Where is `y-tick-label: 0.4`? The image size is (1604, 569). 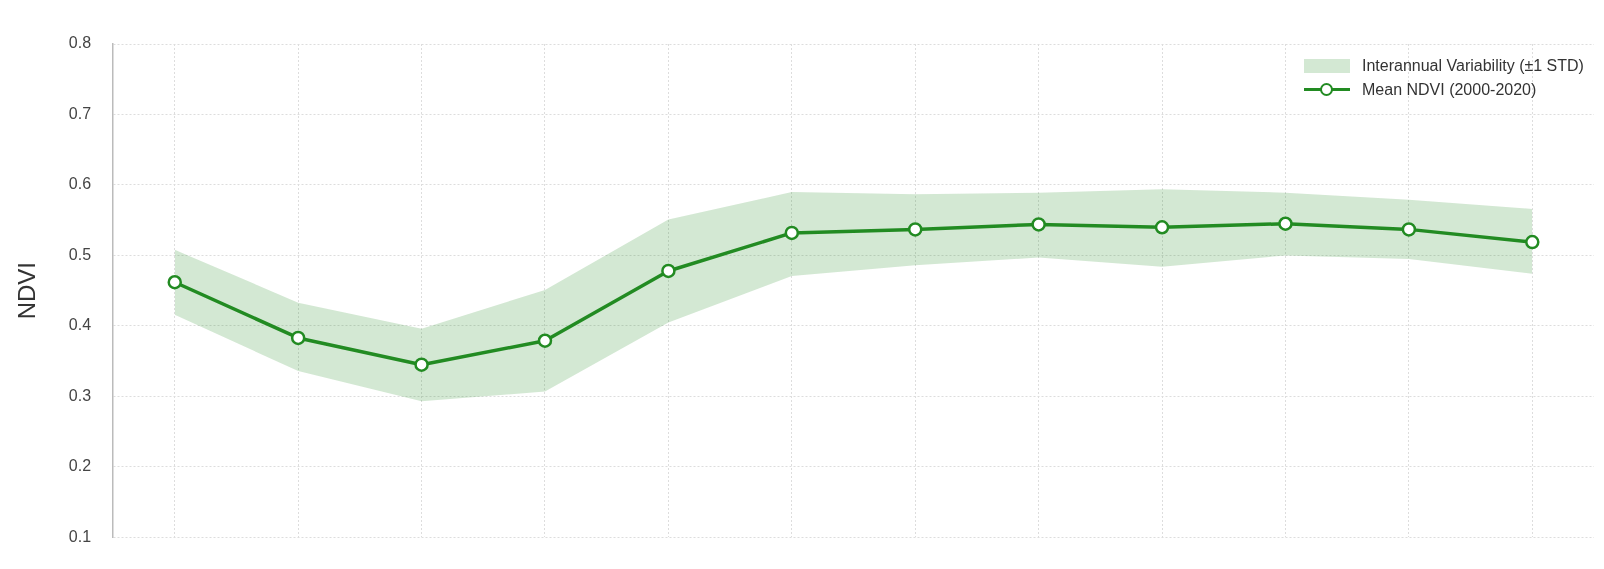
y-tick-label: 0.4 is located at coordinates (80, 325).